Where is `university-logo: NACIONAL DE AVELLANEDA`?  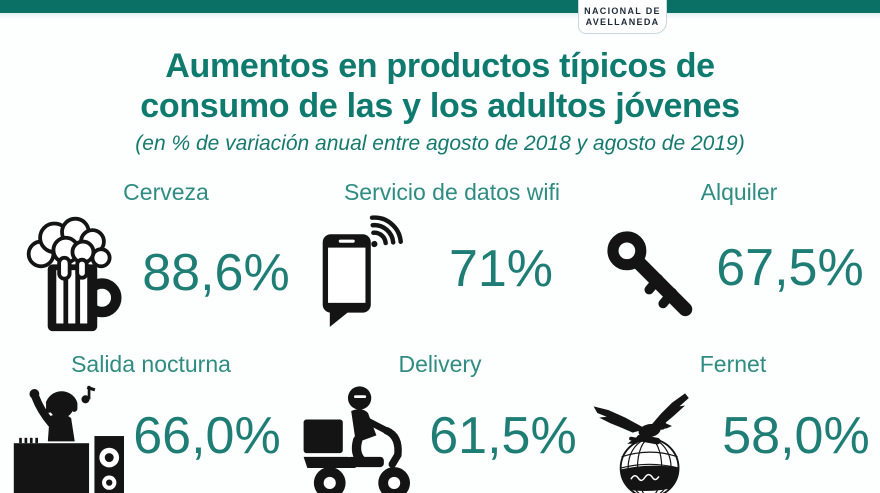 university-logo: NACIONAL DE AVELLANEDA is located at coordinates (622, 17).